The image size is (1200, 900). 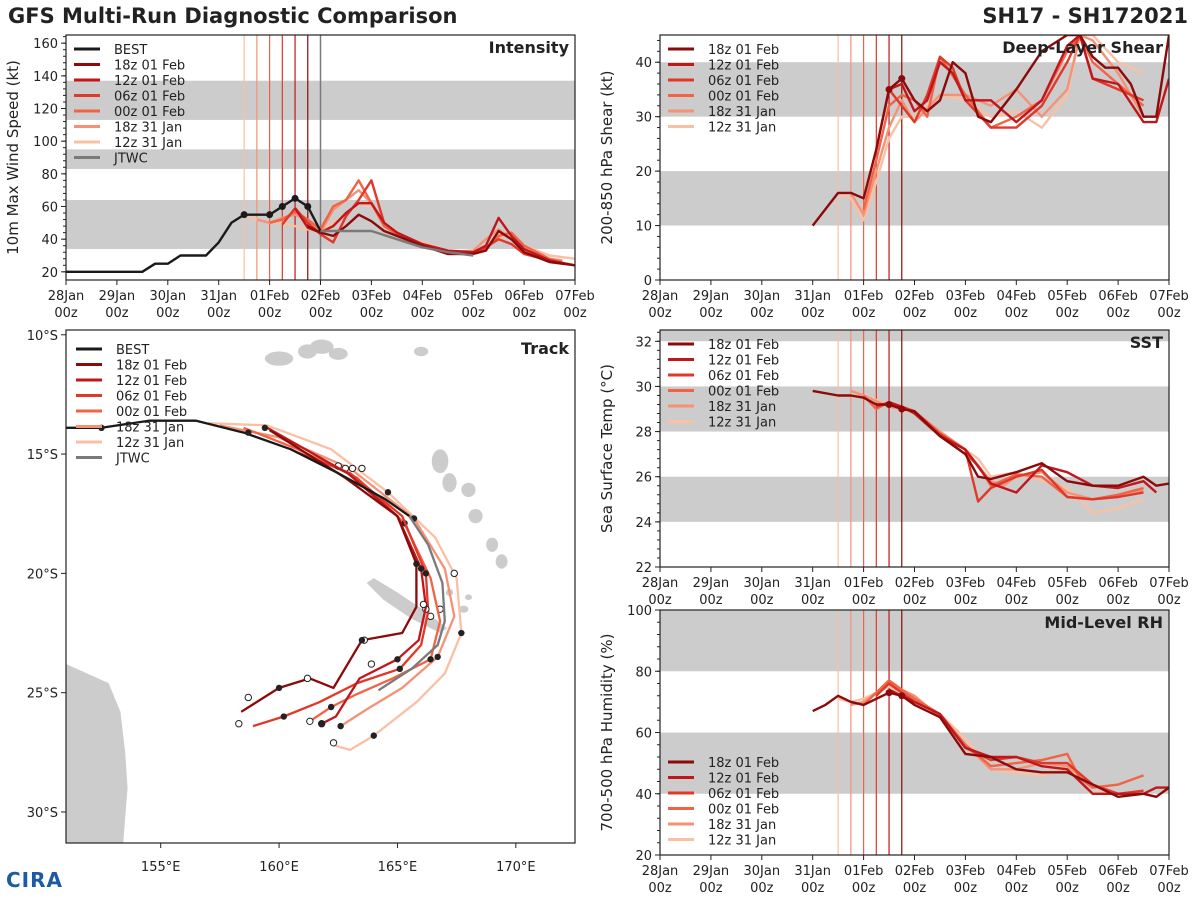 What do you see at coordinates (473, 296) in the screenshot?
I see `intensity-xtick-label: 05Feb` at bounding box center [473, 296].